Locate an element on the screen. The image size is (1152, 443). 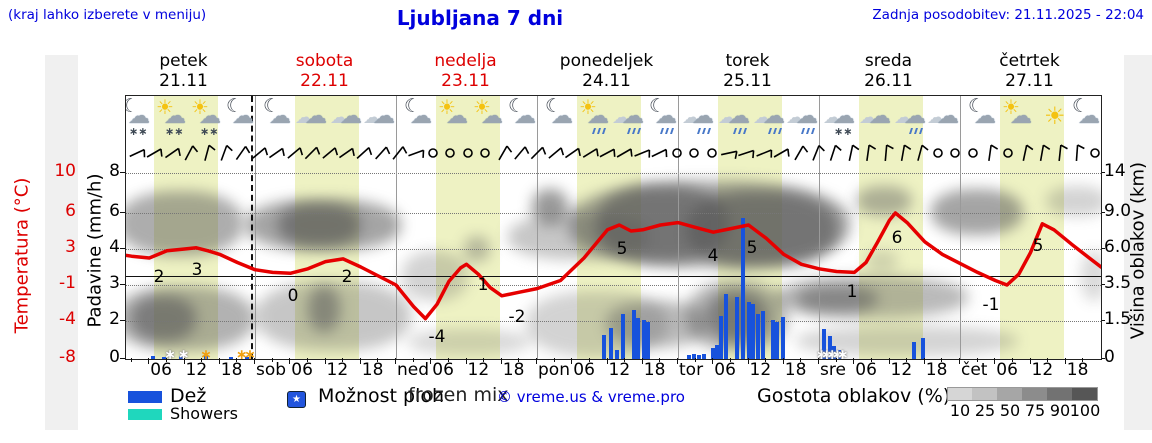
temp-label: 1 is located at coordinates (483, 285).